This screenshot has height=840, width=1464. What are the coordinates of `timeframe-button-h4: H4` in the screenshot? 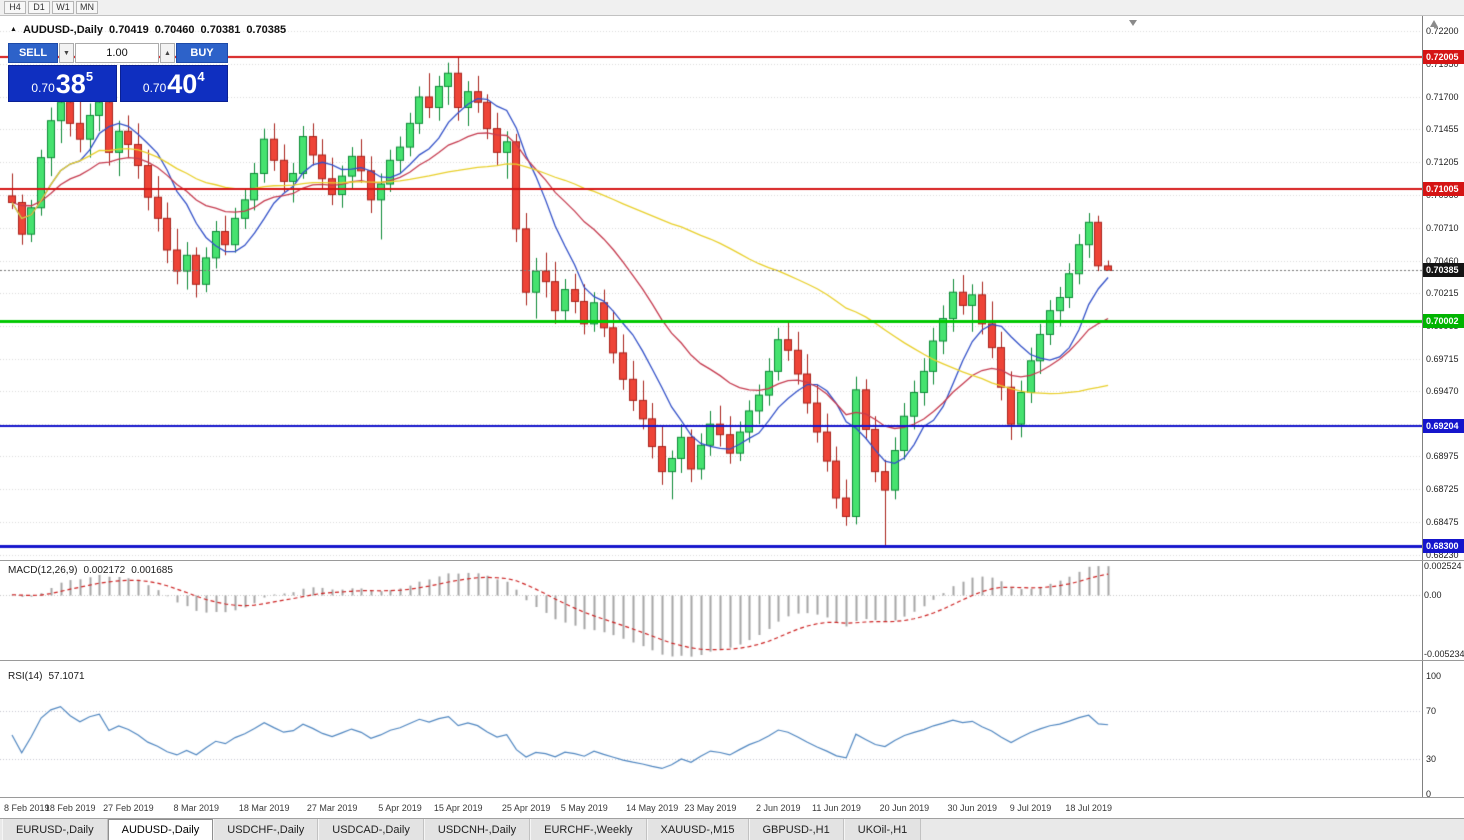 It's located at (15, 7).